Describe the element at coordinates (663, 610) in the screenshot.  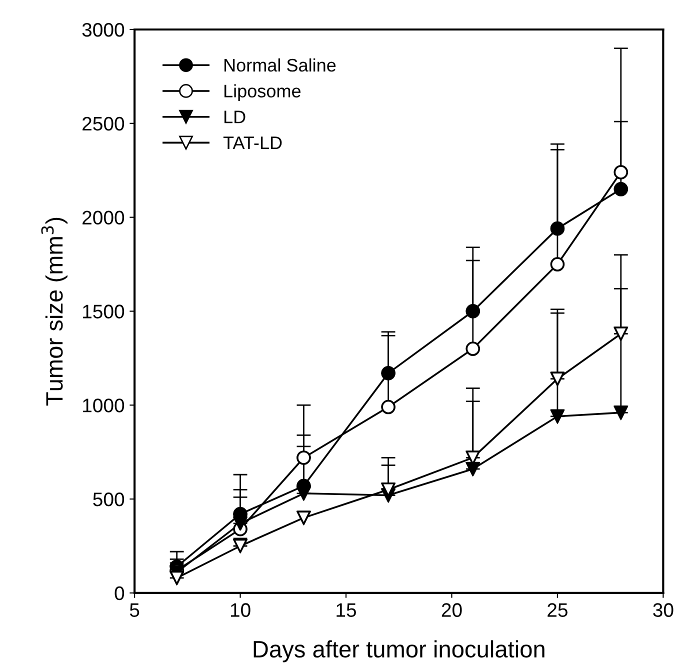
I see `x-tick-label: 30` at that location.